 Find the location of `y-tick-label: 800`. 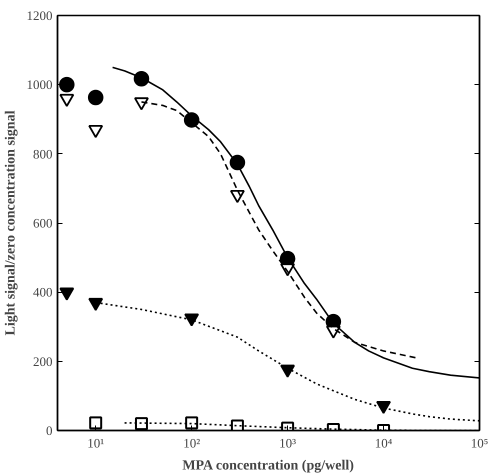

y-tick-label: 800 is located at coordinates (42, 154).